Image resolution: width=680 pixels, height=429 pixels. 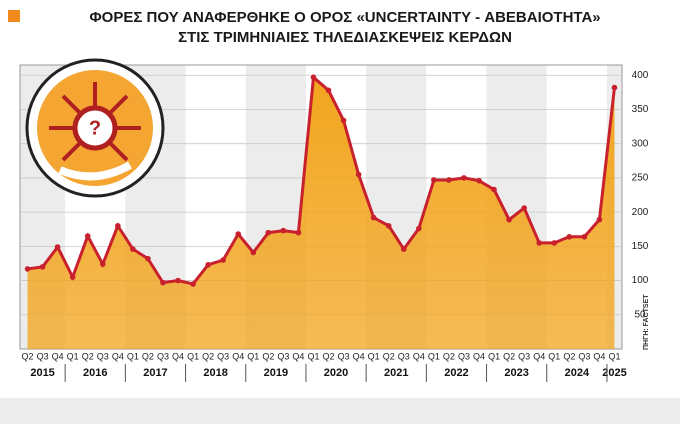 What do you see at coordinates (155, 373) in the screenshot?
I see `year-label: 2017` at bounding box center [155, 373].